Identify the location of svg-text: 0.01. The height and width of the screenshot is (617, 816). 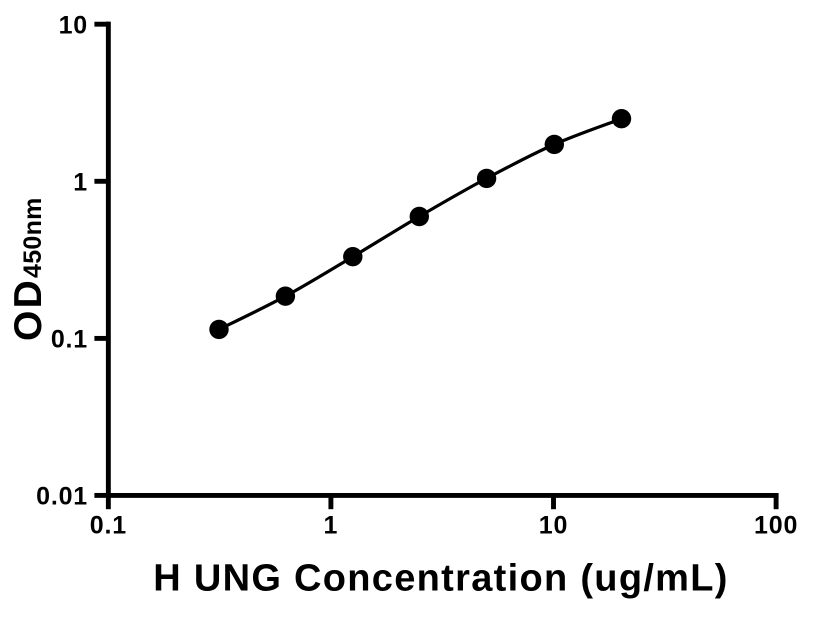
(62, 497).